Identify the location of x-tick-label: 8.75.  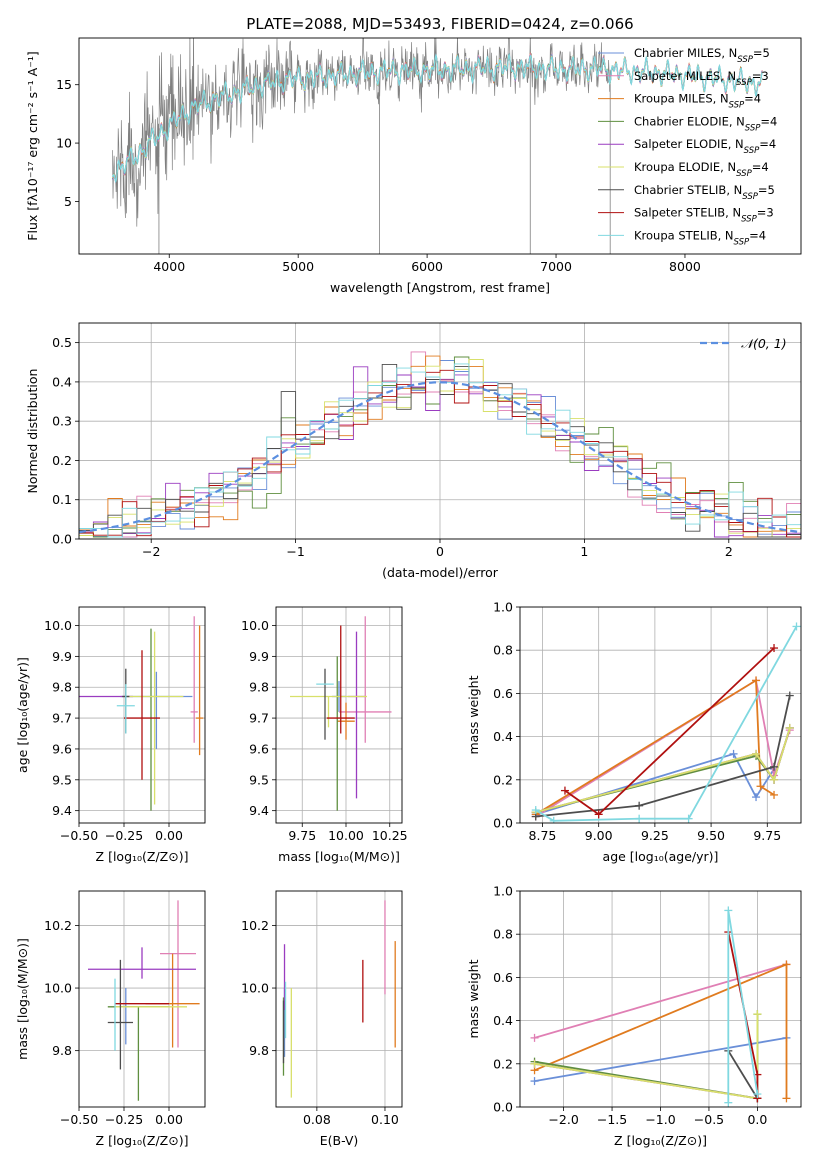
(543, 835).